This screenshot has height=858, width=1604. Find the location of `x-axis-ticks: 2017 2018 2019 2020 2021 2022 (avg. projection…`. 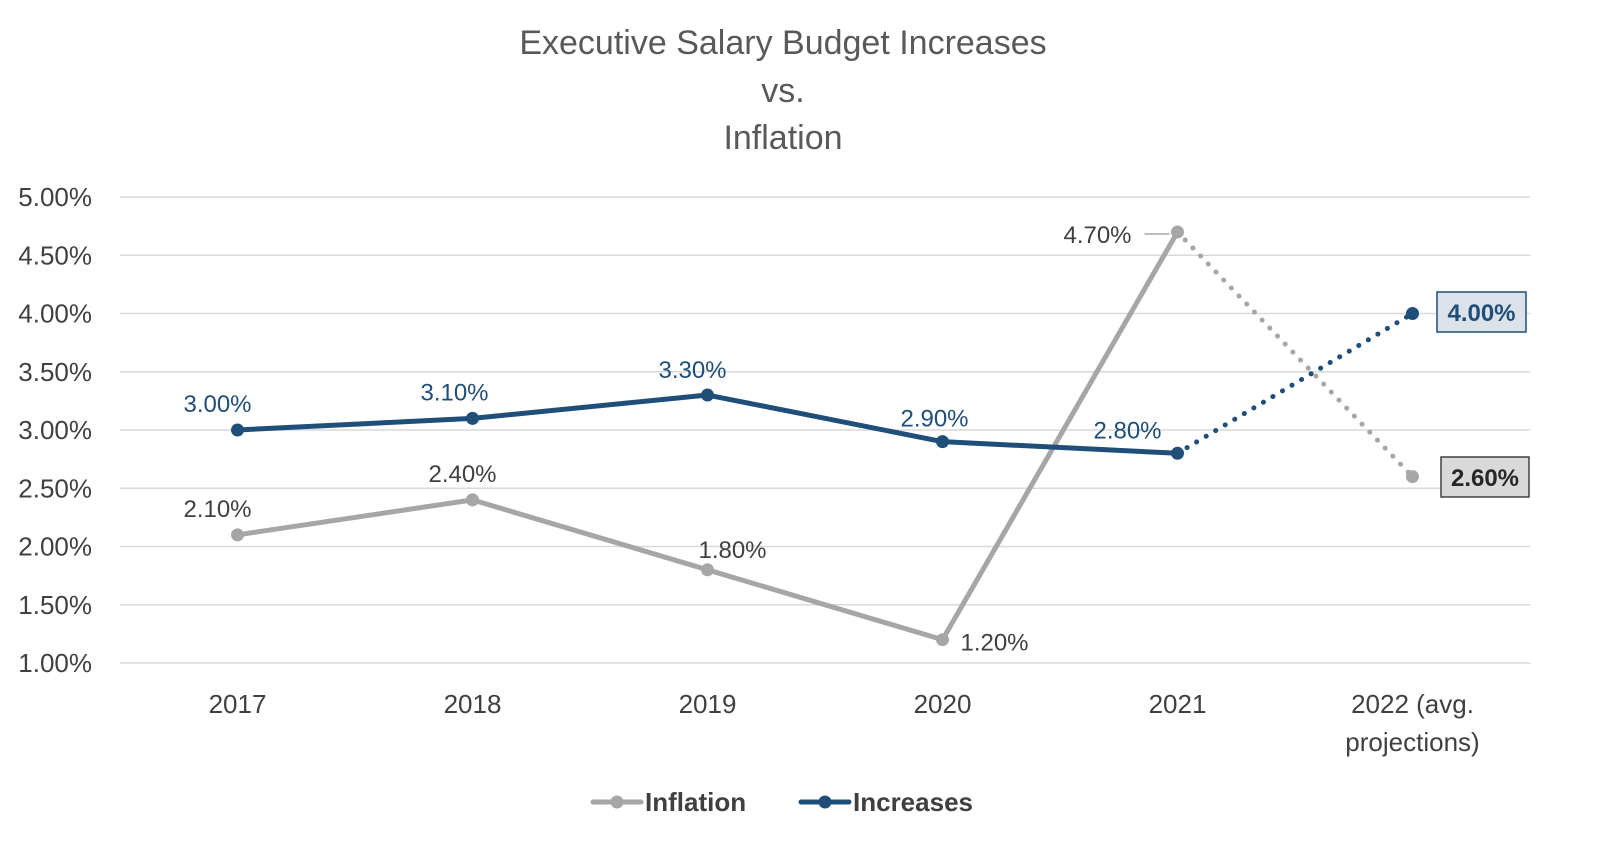

x-axis-ticks: 2017 2018 2019 2020 2021 2022 (avg. projection… is located at coordinates (844, 723).